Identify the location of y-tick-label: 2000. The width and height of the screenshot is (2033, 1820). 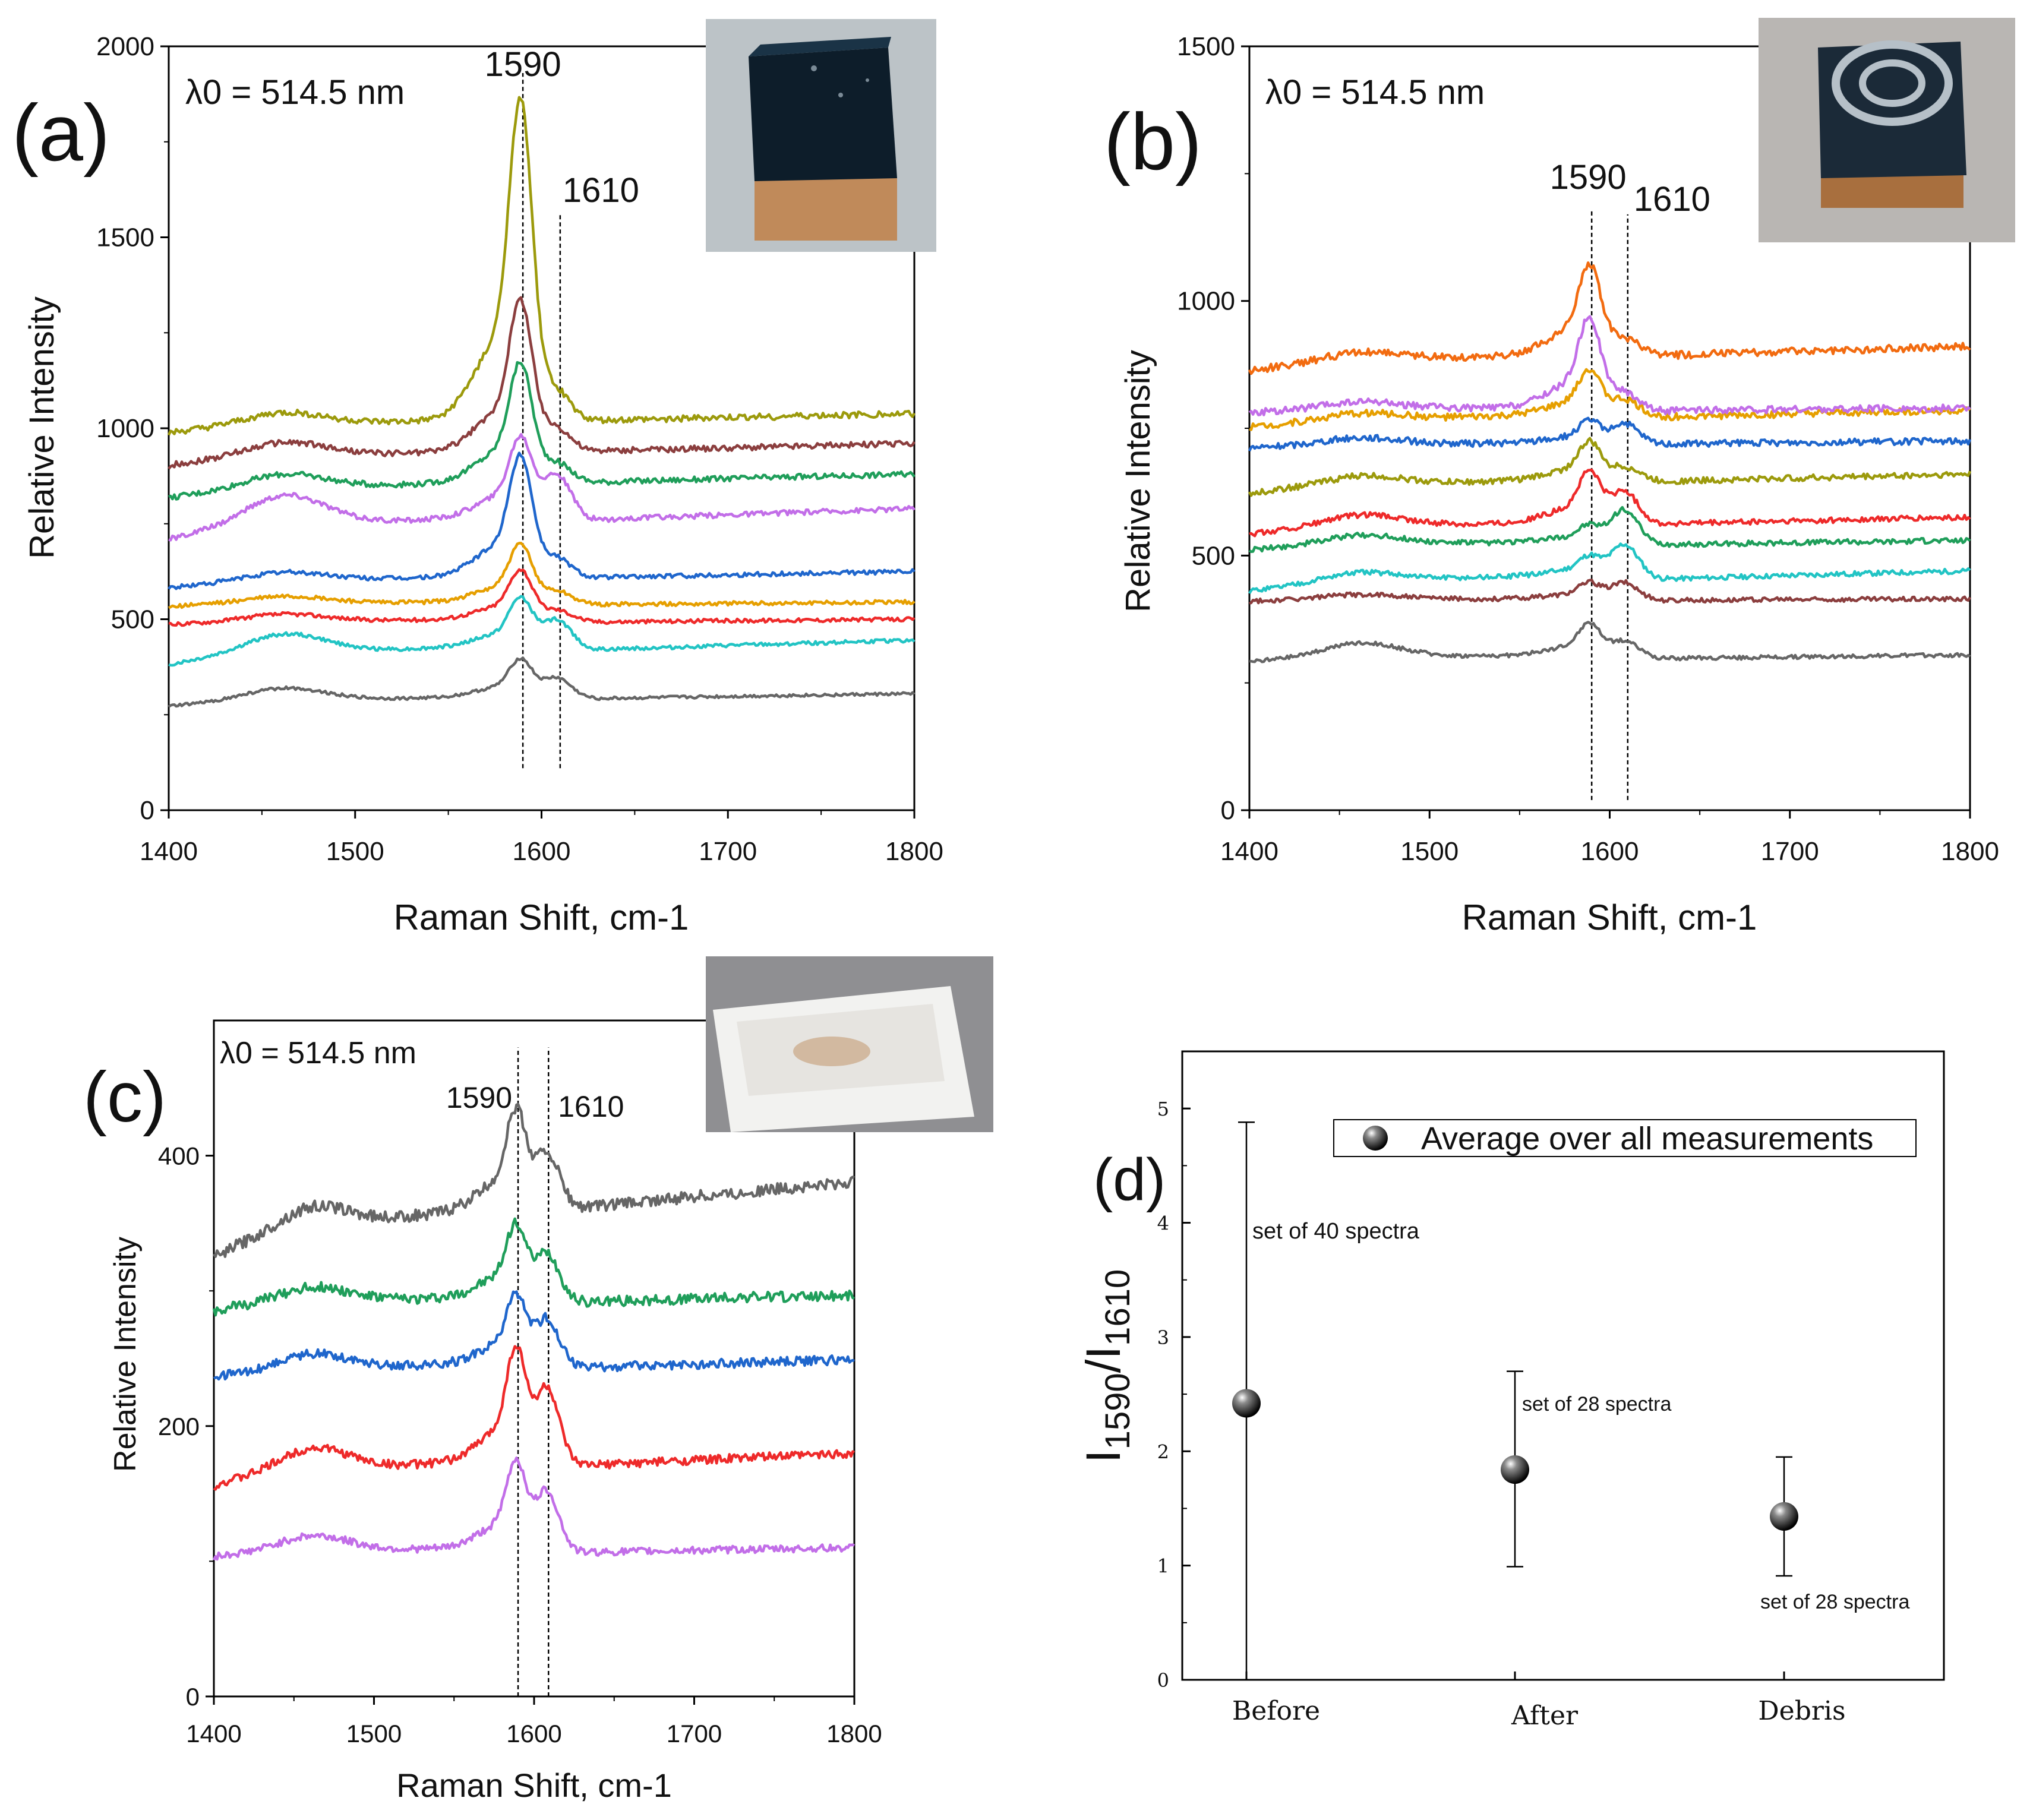
(125, 46).